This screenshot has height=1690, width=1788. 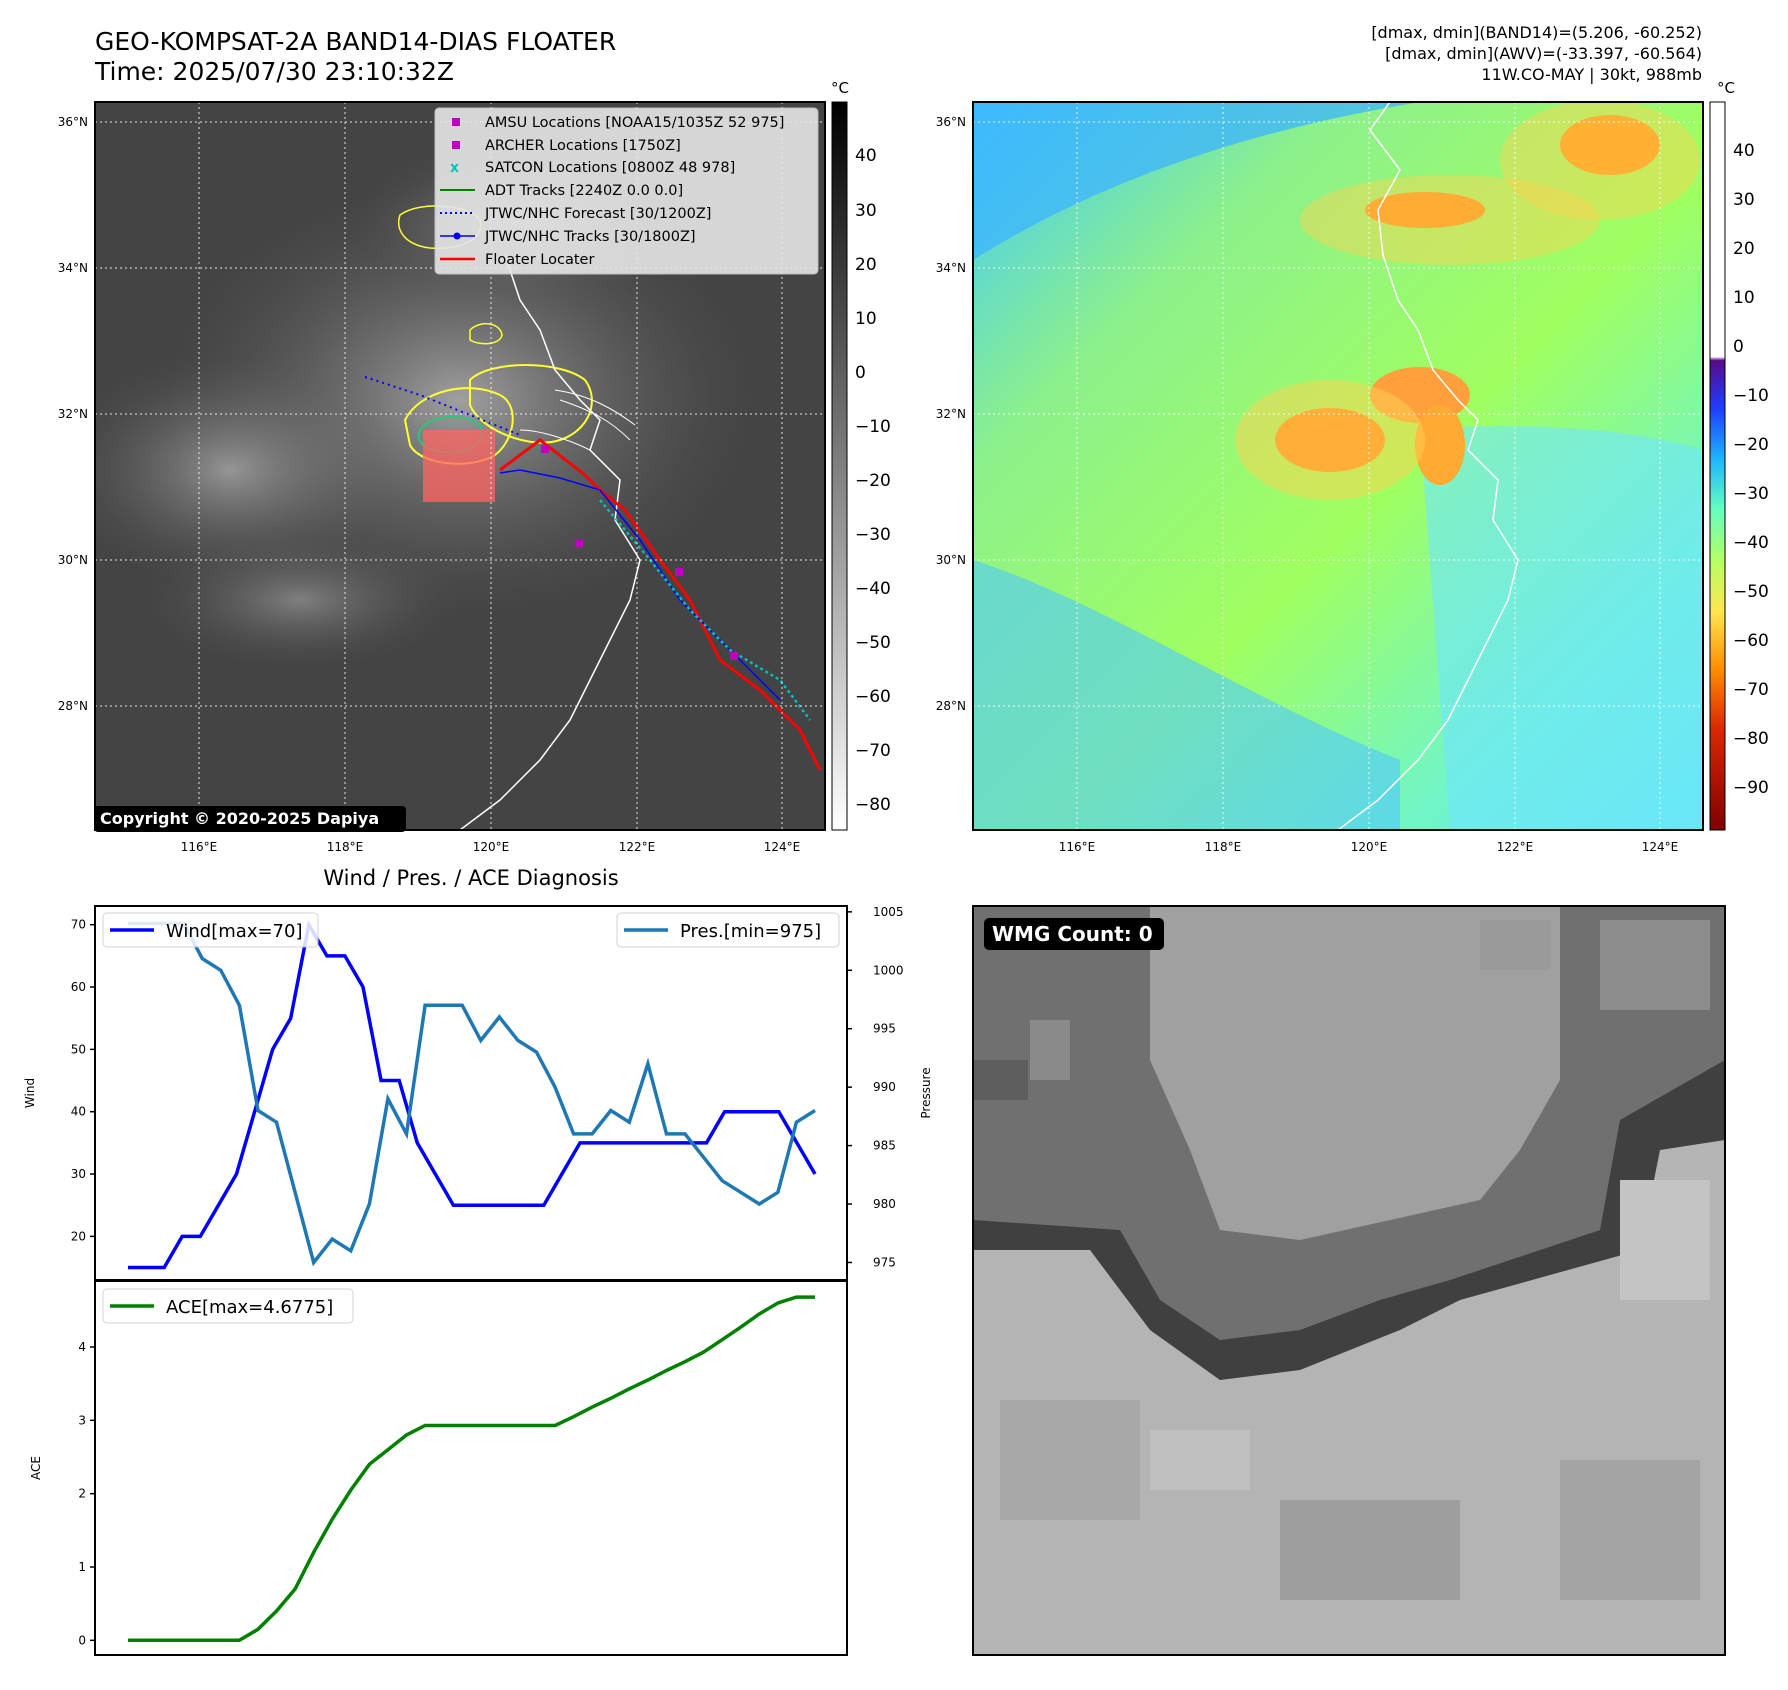 What do you see at coordinates (73, 560) in the screenshot?
I see `ir-lat-label: 30°N` at bounding box center [73, 560].